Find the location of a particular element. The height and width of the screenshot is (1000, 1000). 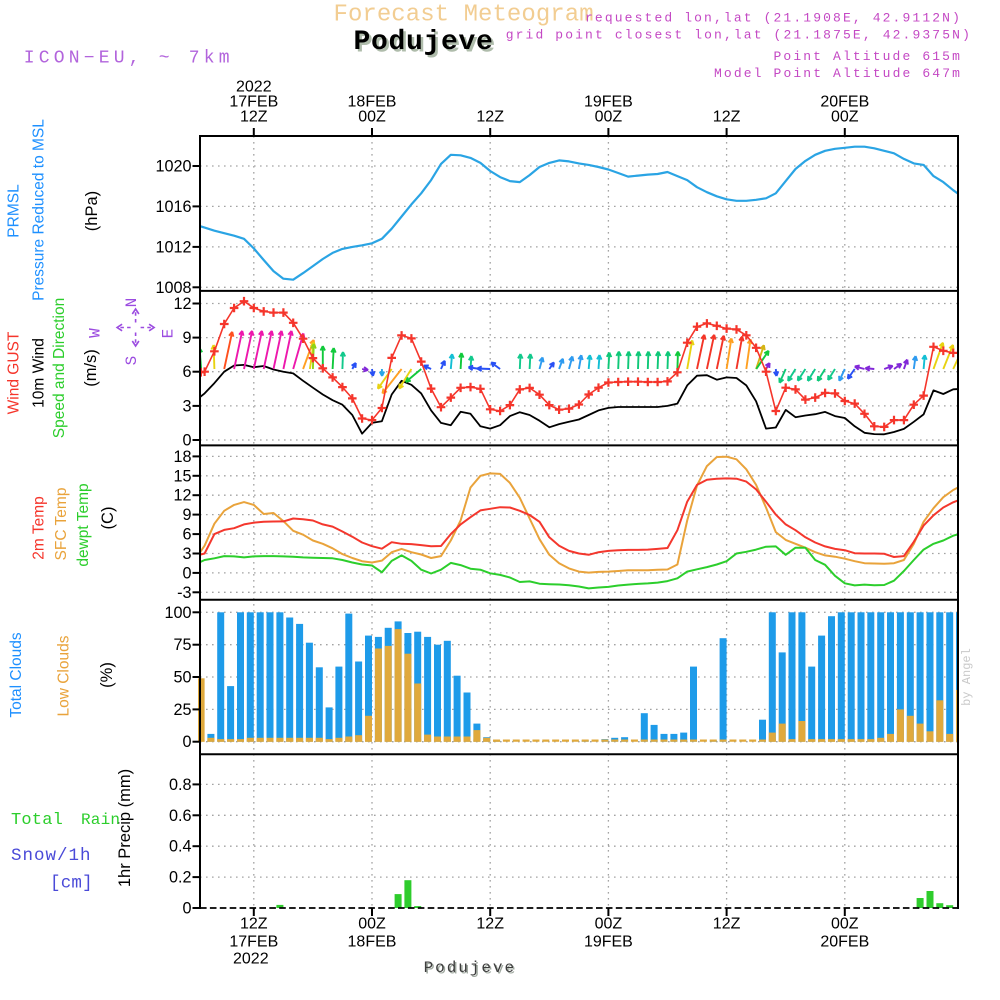

svg-text: 100 is located at coordinates (177, 613).